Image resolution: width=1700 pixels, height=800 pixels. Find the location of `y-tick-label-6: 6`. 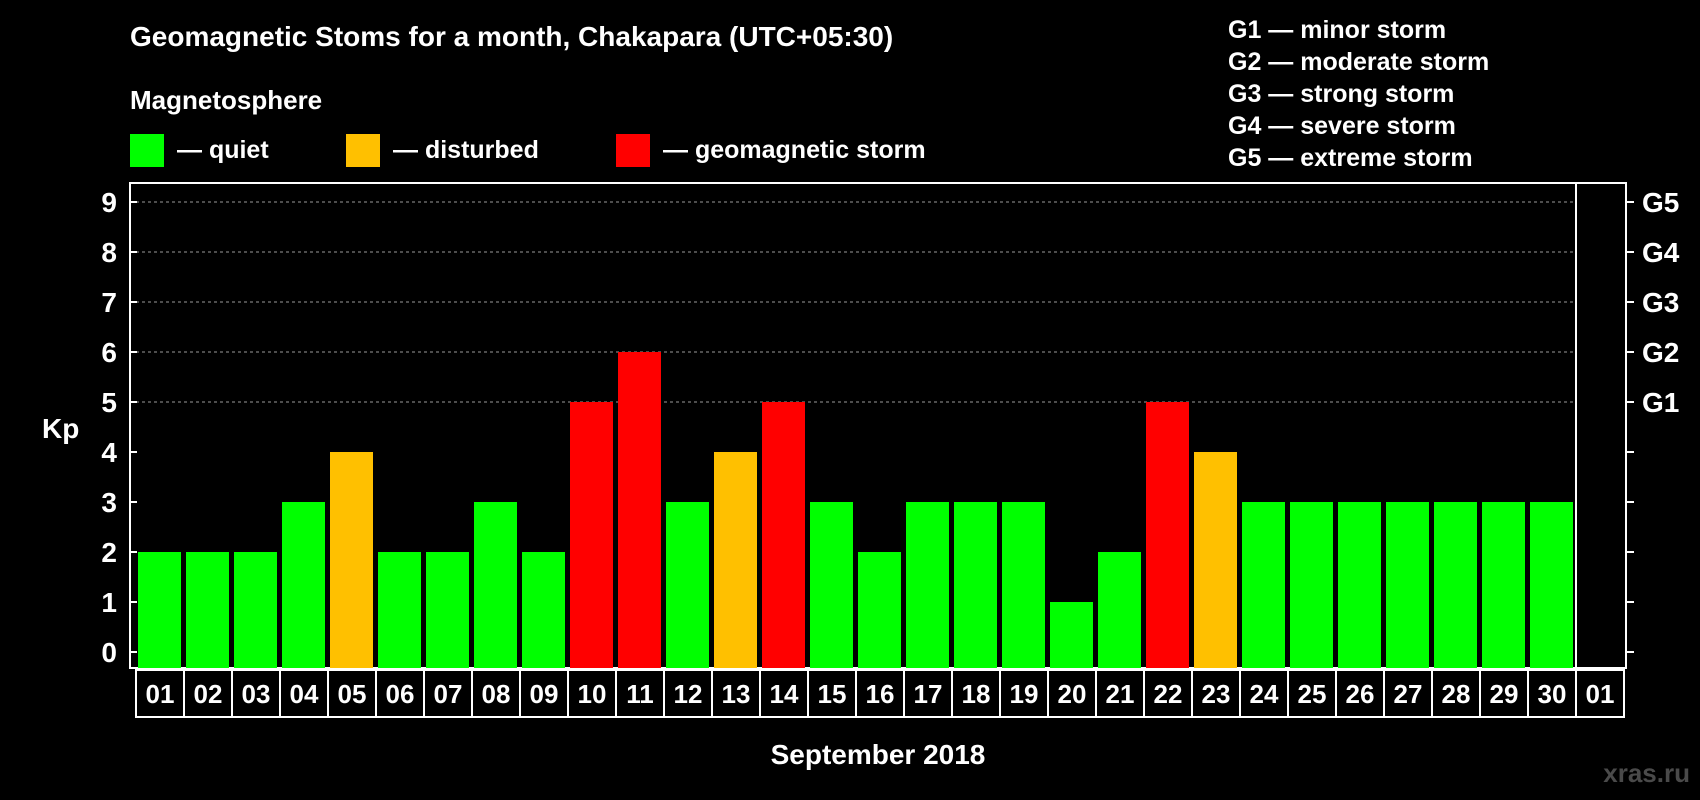

y-tick-label-6: 6 is located at coordinates (109, 352).